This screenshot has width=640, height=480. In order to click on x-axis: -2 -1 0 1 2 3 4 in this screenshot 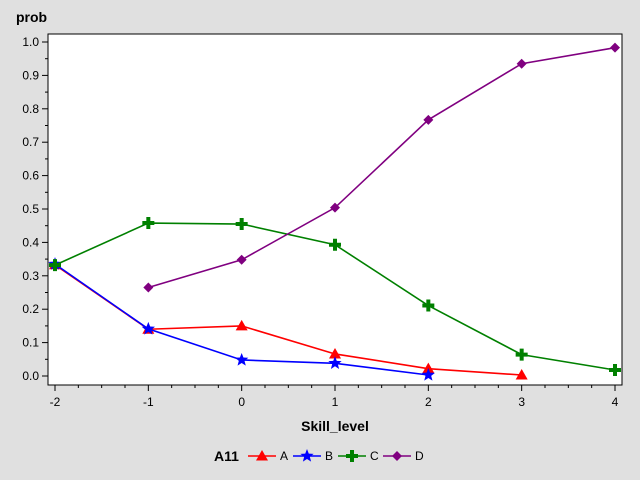, I will do `click(334, 397)`.